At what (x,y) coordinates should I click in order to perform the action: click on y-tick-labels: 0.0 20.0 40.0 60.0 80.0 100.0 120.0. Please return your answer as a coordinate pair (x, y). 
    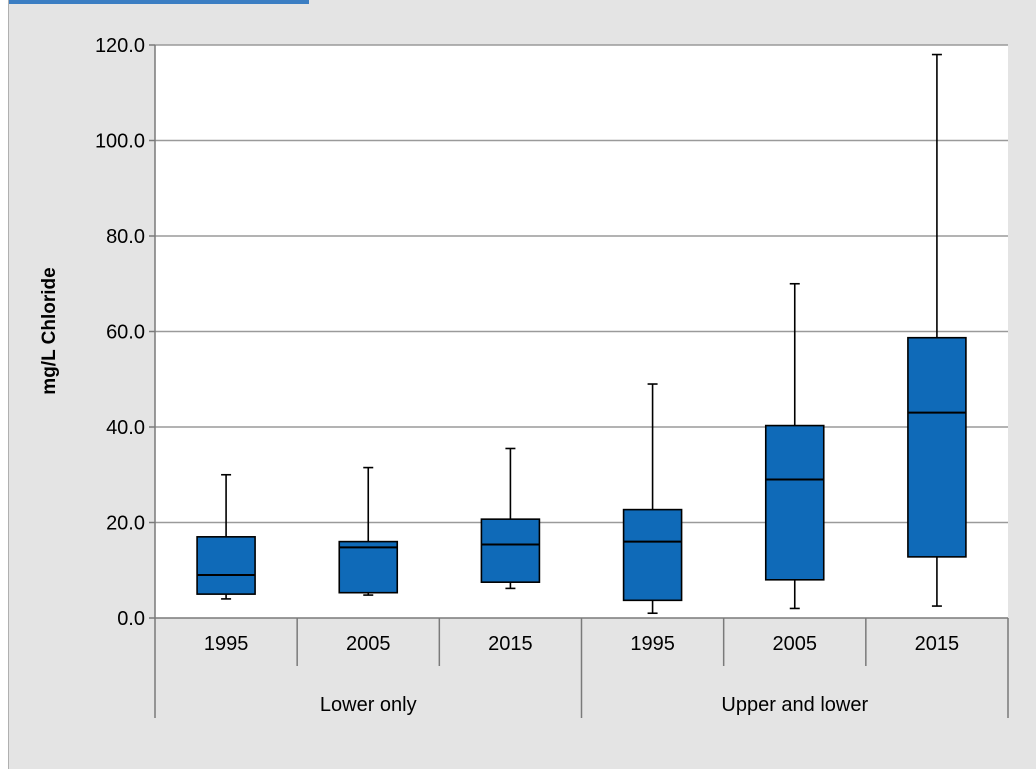
    Looking at the image, I should click on (120, 332).